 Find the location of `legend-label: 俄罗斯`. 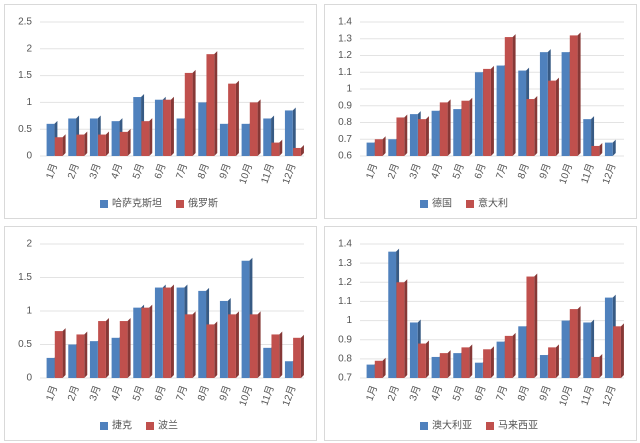

legend-label: 俄罗斯 is located at coordinates (203, 203).